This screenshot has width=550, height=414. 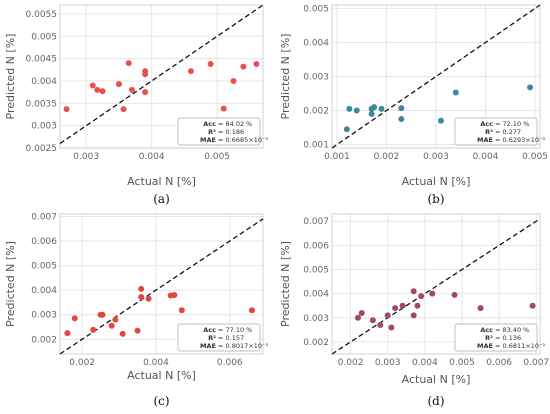 I want to click on y-tick-label: 0.0025, so click(x=42, y=149).